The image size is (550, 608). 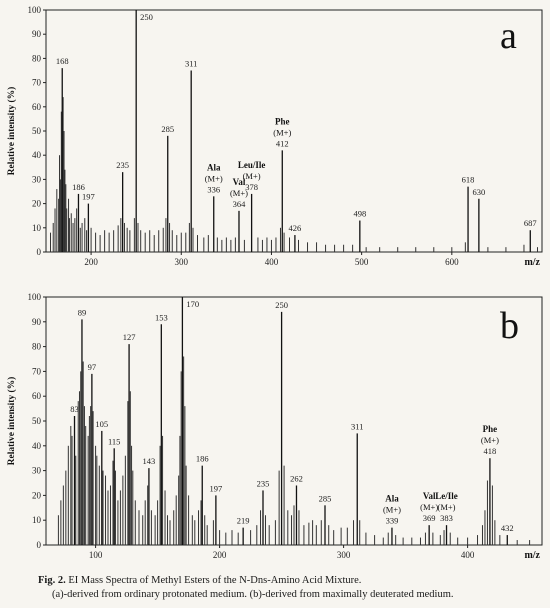 I want to click on panel-b-y-tick-label: 0, so click(x=39, y=545).